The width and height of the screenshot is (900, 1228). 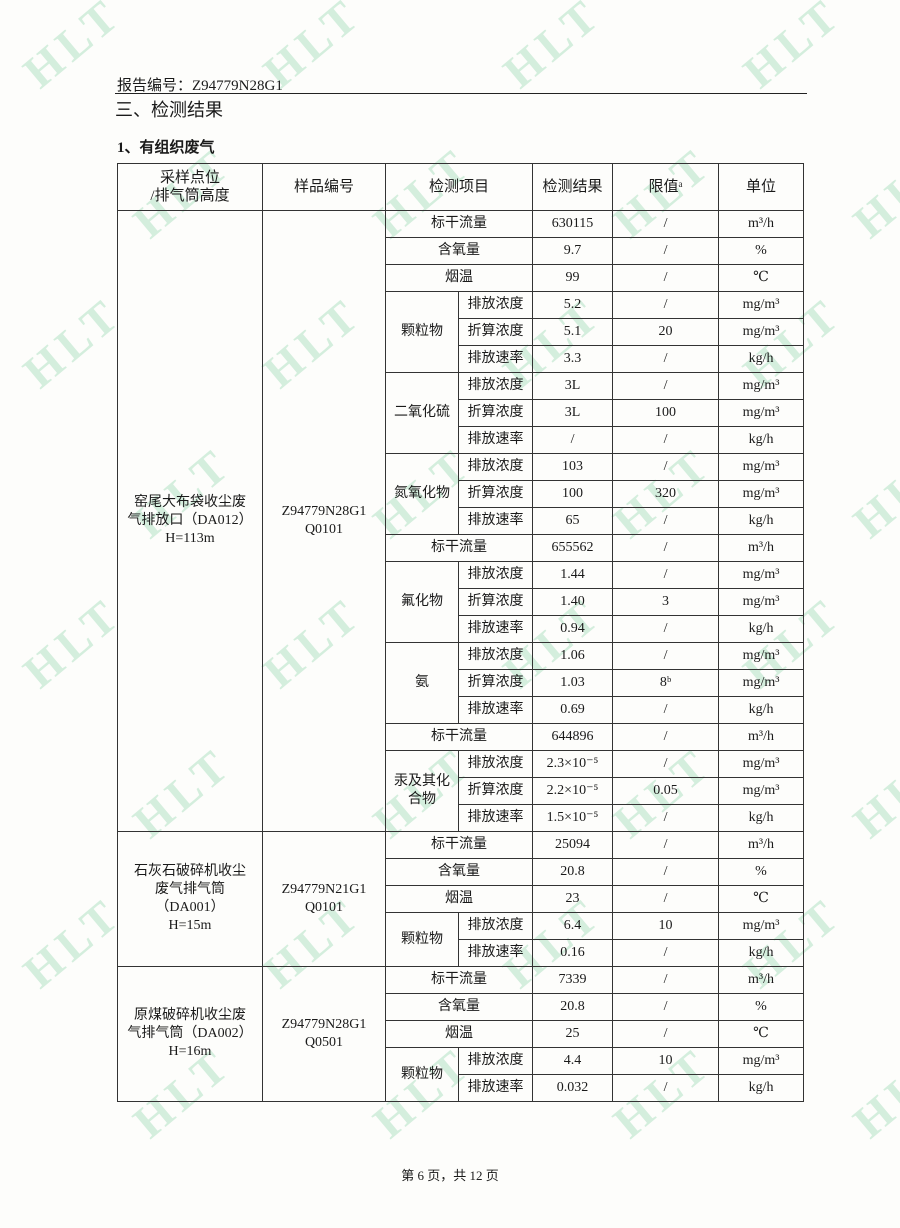 I want to click on table-row: 氟化物 排放浓度 1.44/mg/m³, so click(x=461, y=602).